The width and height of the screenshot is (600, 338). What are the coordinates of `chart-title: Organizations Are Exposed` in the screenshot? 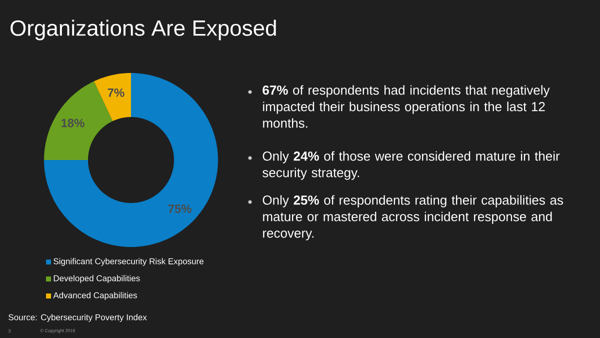 It's located at (143, 30).